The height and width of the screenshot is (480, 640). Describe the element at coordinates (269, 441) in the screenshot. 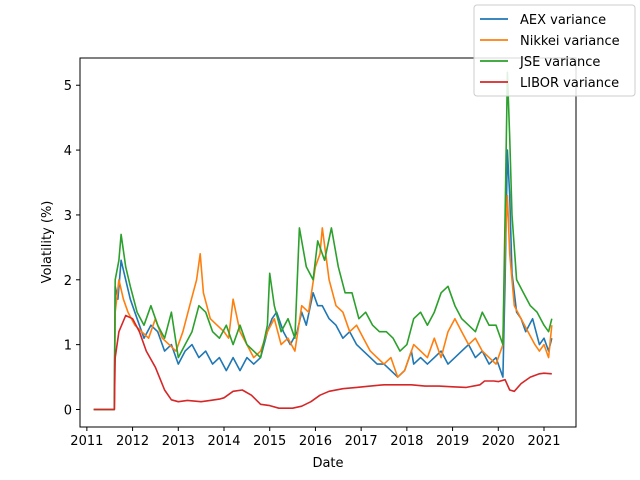

I see `x-tick-label: 2015` at that location.